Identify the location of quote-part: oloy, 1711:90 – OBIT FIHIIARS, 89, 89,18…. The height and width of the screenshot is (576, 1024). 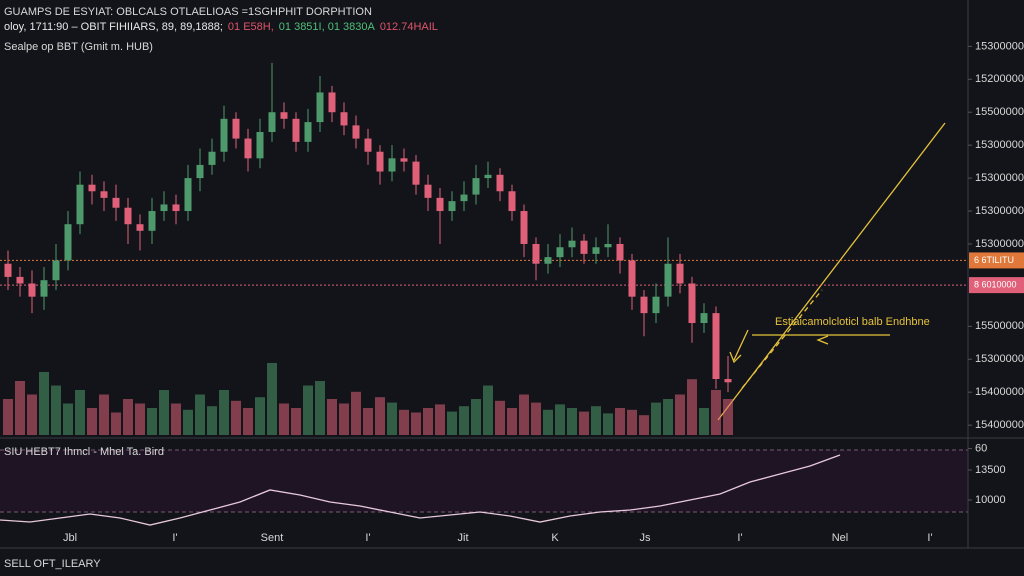
(113, 27).